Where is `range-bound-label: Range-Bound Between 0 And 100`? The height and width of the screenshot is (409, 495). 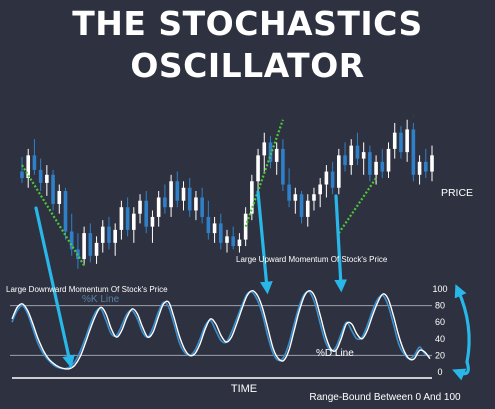 range-bound-label: Range-Bound Between 0 And 100 is located at coordinates (385, 397).